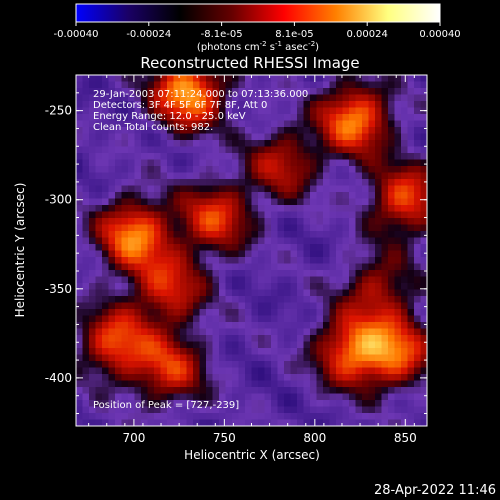 The height and width of the screenshot is (500, 500). What do you see at coordinates (222, 34) in the screenshot?
I see `colorbar-tick-label: -8.1e-05` at bounding box center [222, 34].